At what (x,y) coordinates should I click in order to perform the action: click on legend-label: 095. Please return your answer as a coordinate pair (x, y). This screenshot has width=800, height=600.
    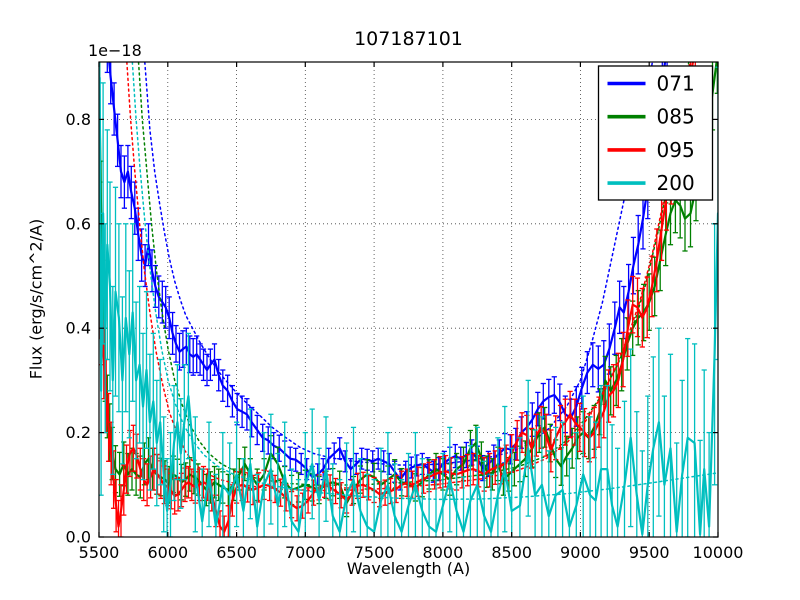
    Looking at the image, I should click on (676, 150).